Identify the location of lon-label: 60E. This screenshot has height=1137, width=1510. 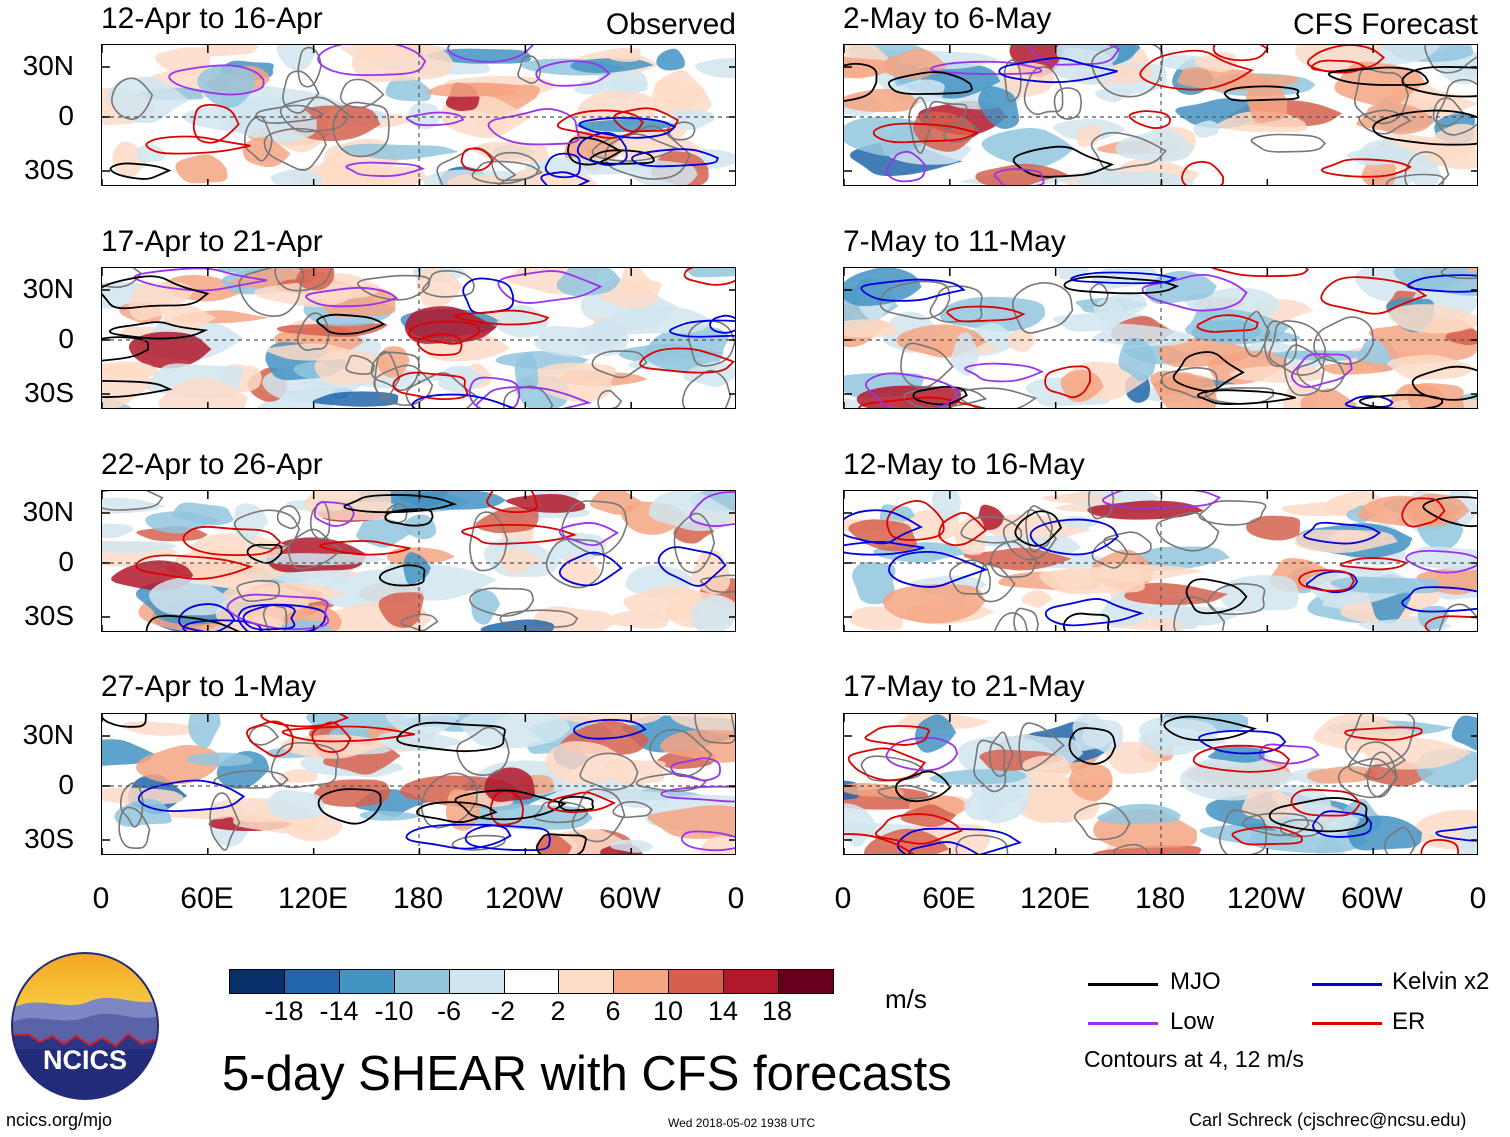
(207, 898).